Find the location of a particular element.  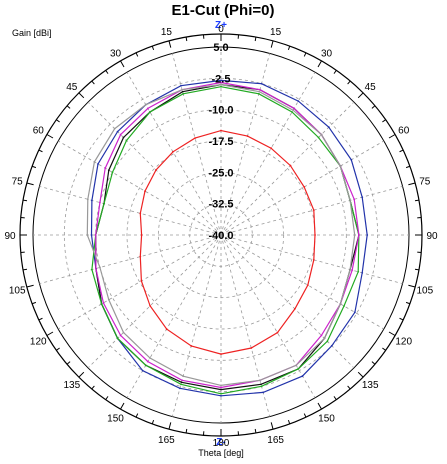

angle-tick-label: 180 is located at coordinates (221, 443).